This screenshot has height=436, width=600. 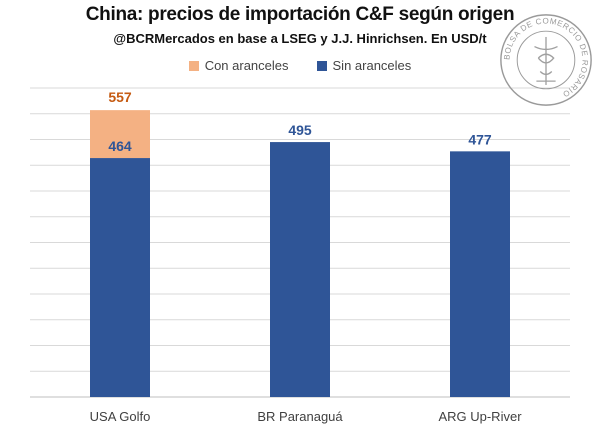 I want to click on legend-label-sin-aranceles: Sin aranceles, so click(x=372, y=65).